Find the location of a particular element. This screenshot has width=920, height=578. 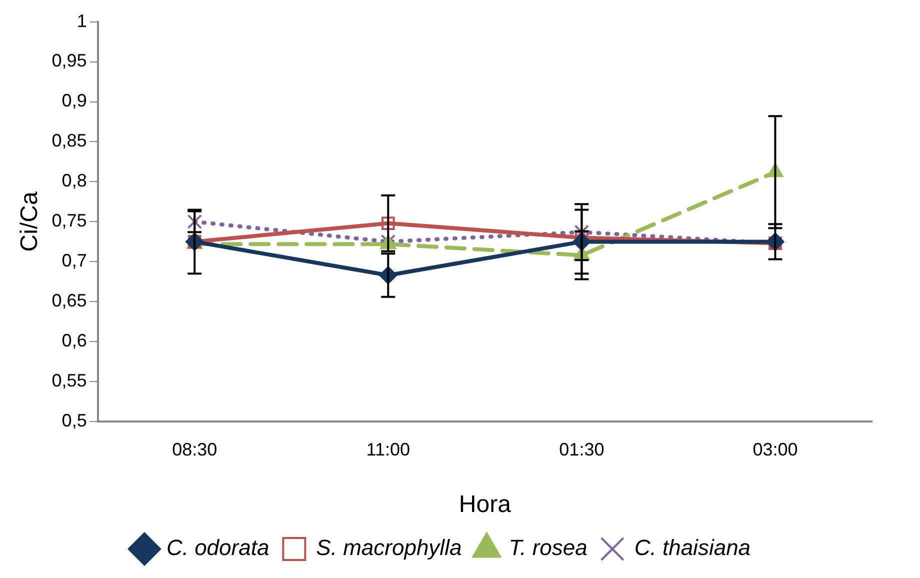

y-tick-label: 0,95 is located at coordinates (69, 60).